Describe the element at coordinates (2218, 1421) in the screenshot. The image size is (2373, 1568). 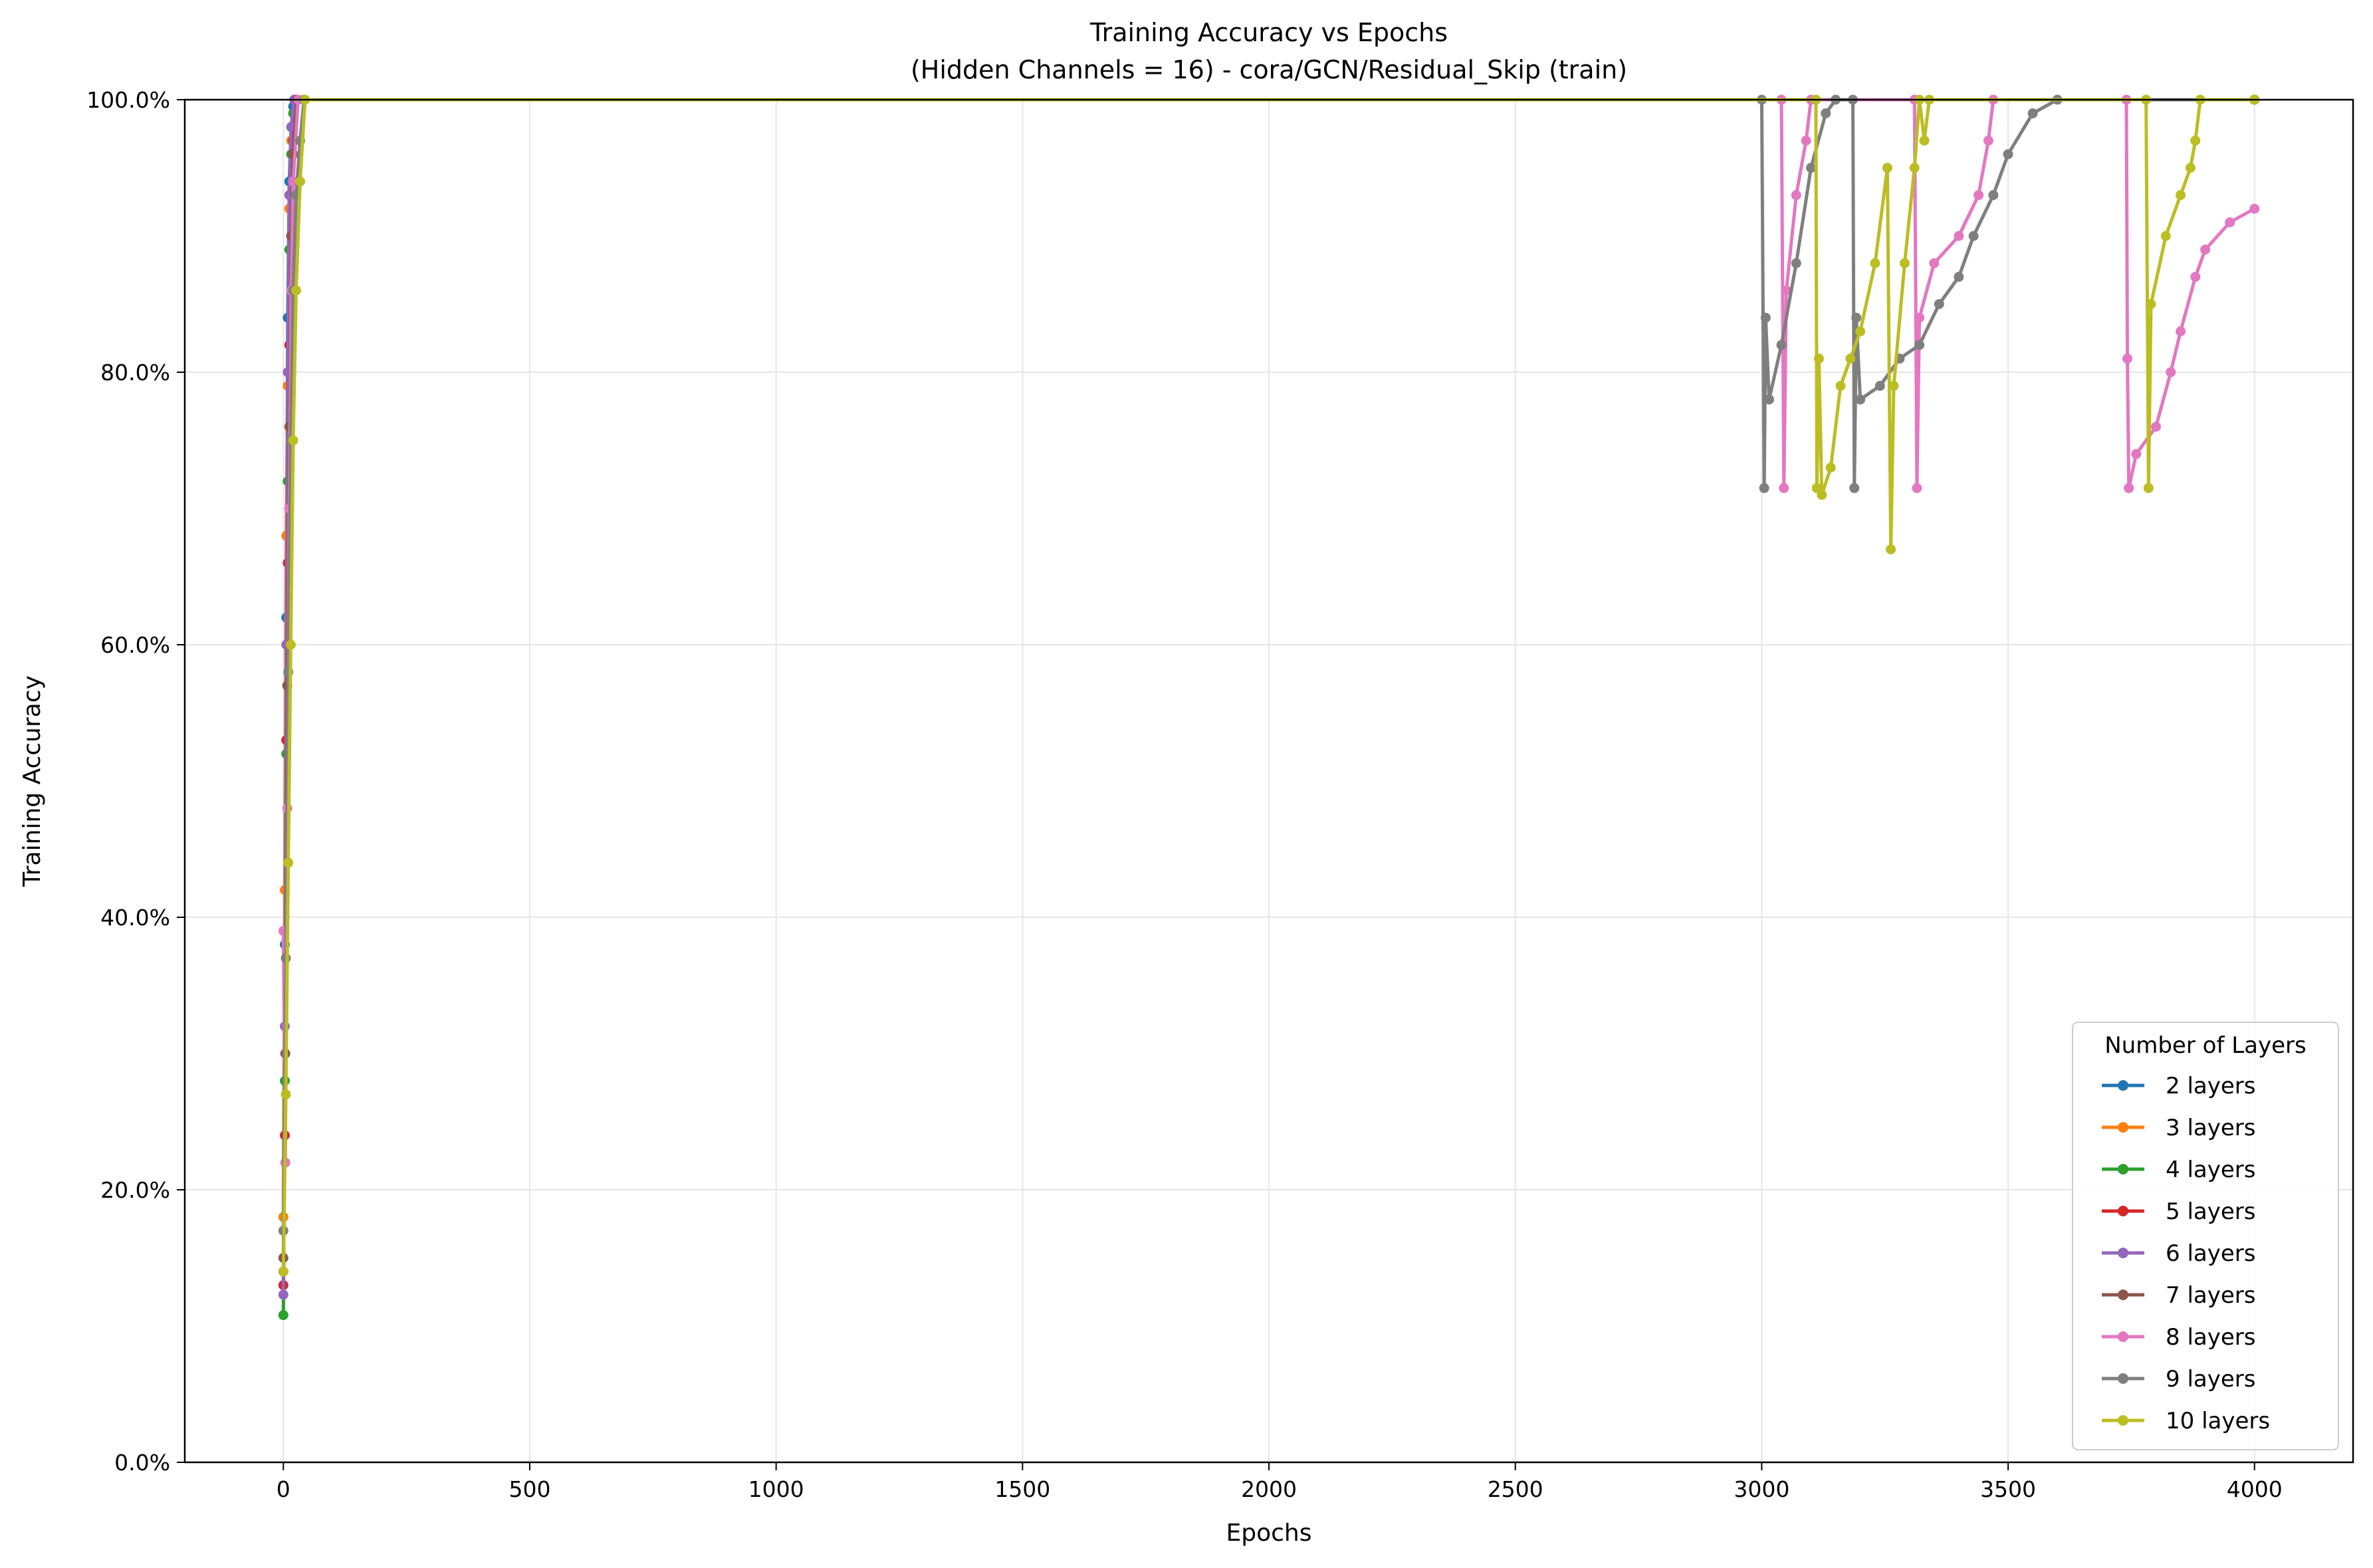
I see `legend-label: 10 layers` at that location.